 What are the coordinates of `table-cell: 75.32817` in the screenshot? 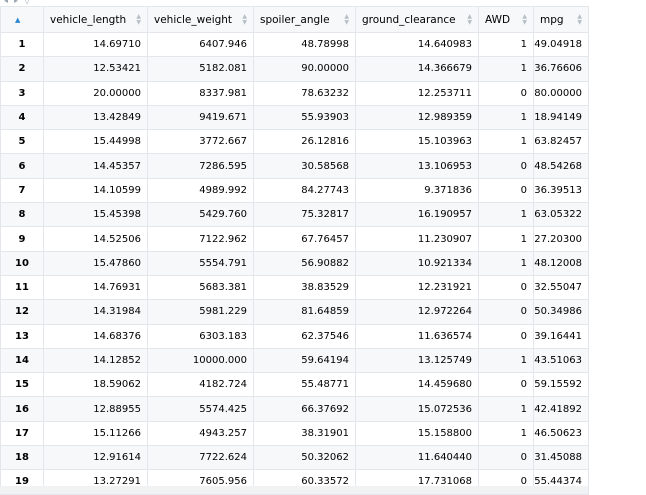 It's located at (304, 215).